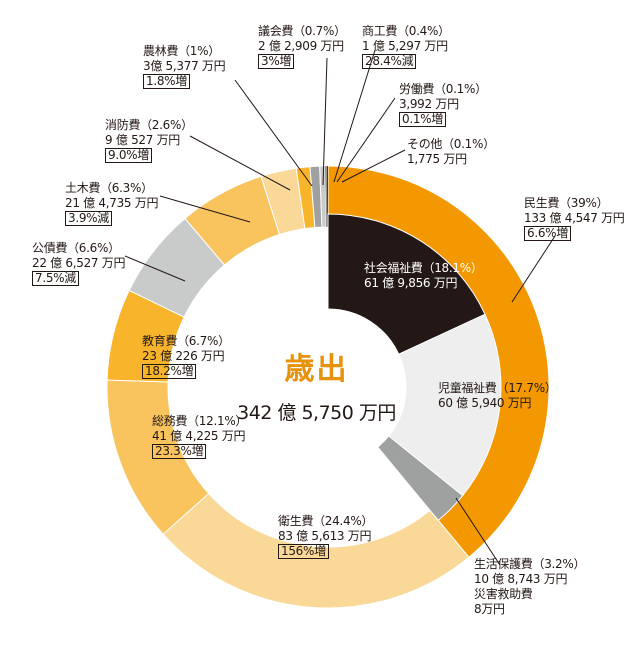 This screenshot has height=656, width=633. Describe the element at coordinates (422, 119) in the screenshot. I see `label-change: 0.1%増` at that location.